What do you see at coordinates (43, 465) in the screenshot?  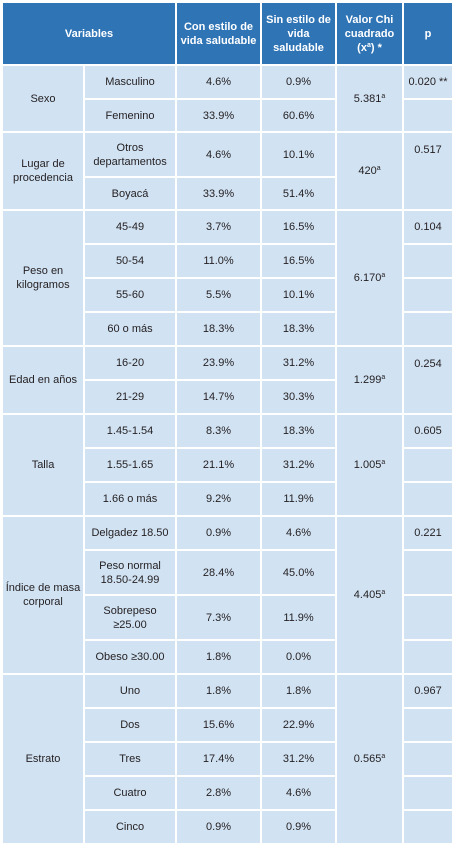 I see `group-label: Talla` at bounding box center [43, 465].